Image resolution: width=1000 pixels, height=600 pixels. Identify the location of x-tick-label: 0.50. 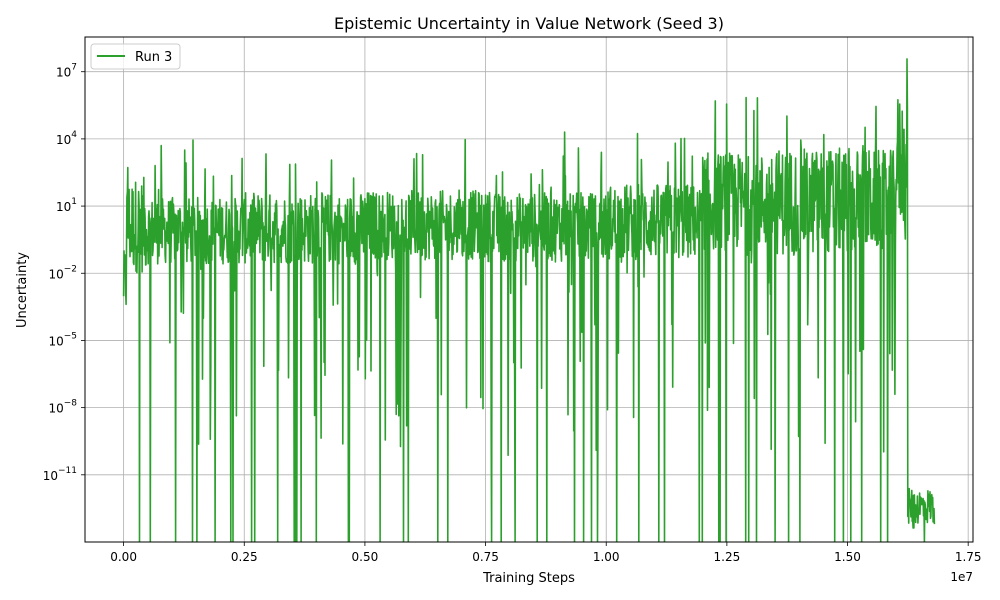
(365, 557).